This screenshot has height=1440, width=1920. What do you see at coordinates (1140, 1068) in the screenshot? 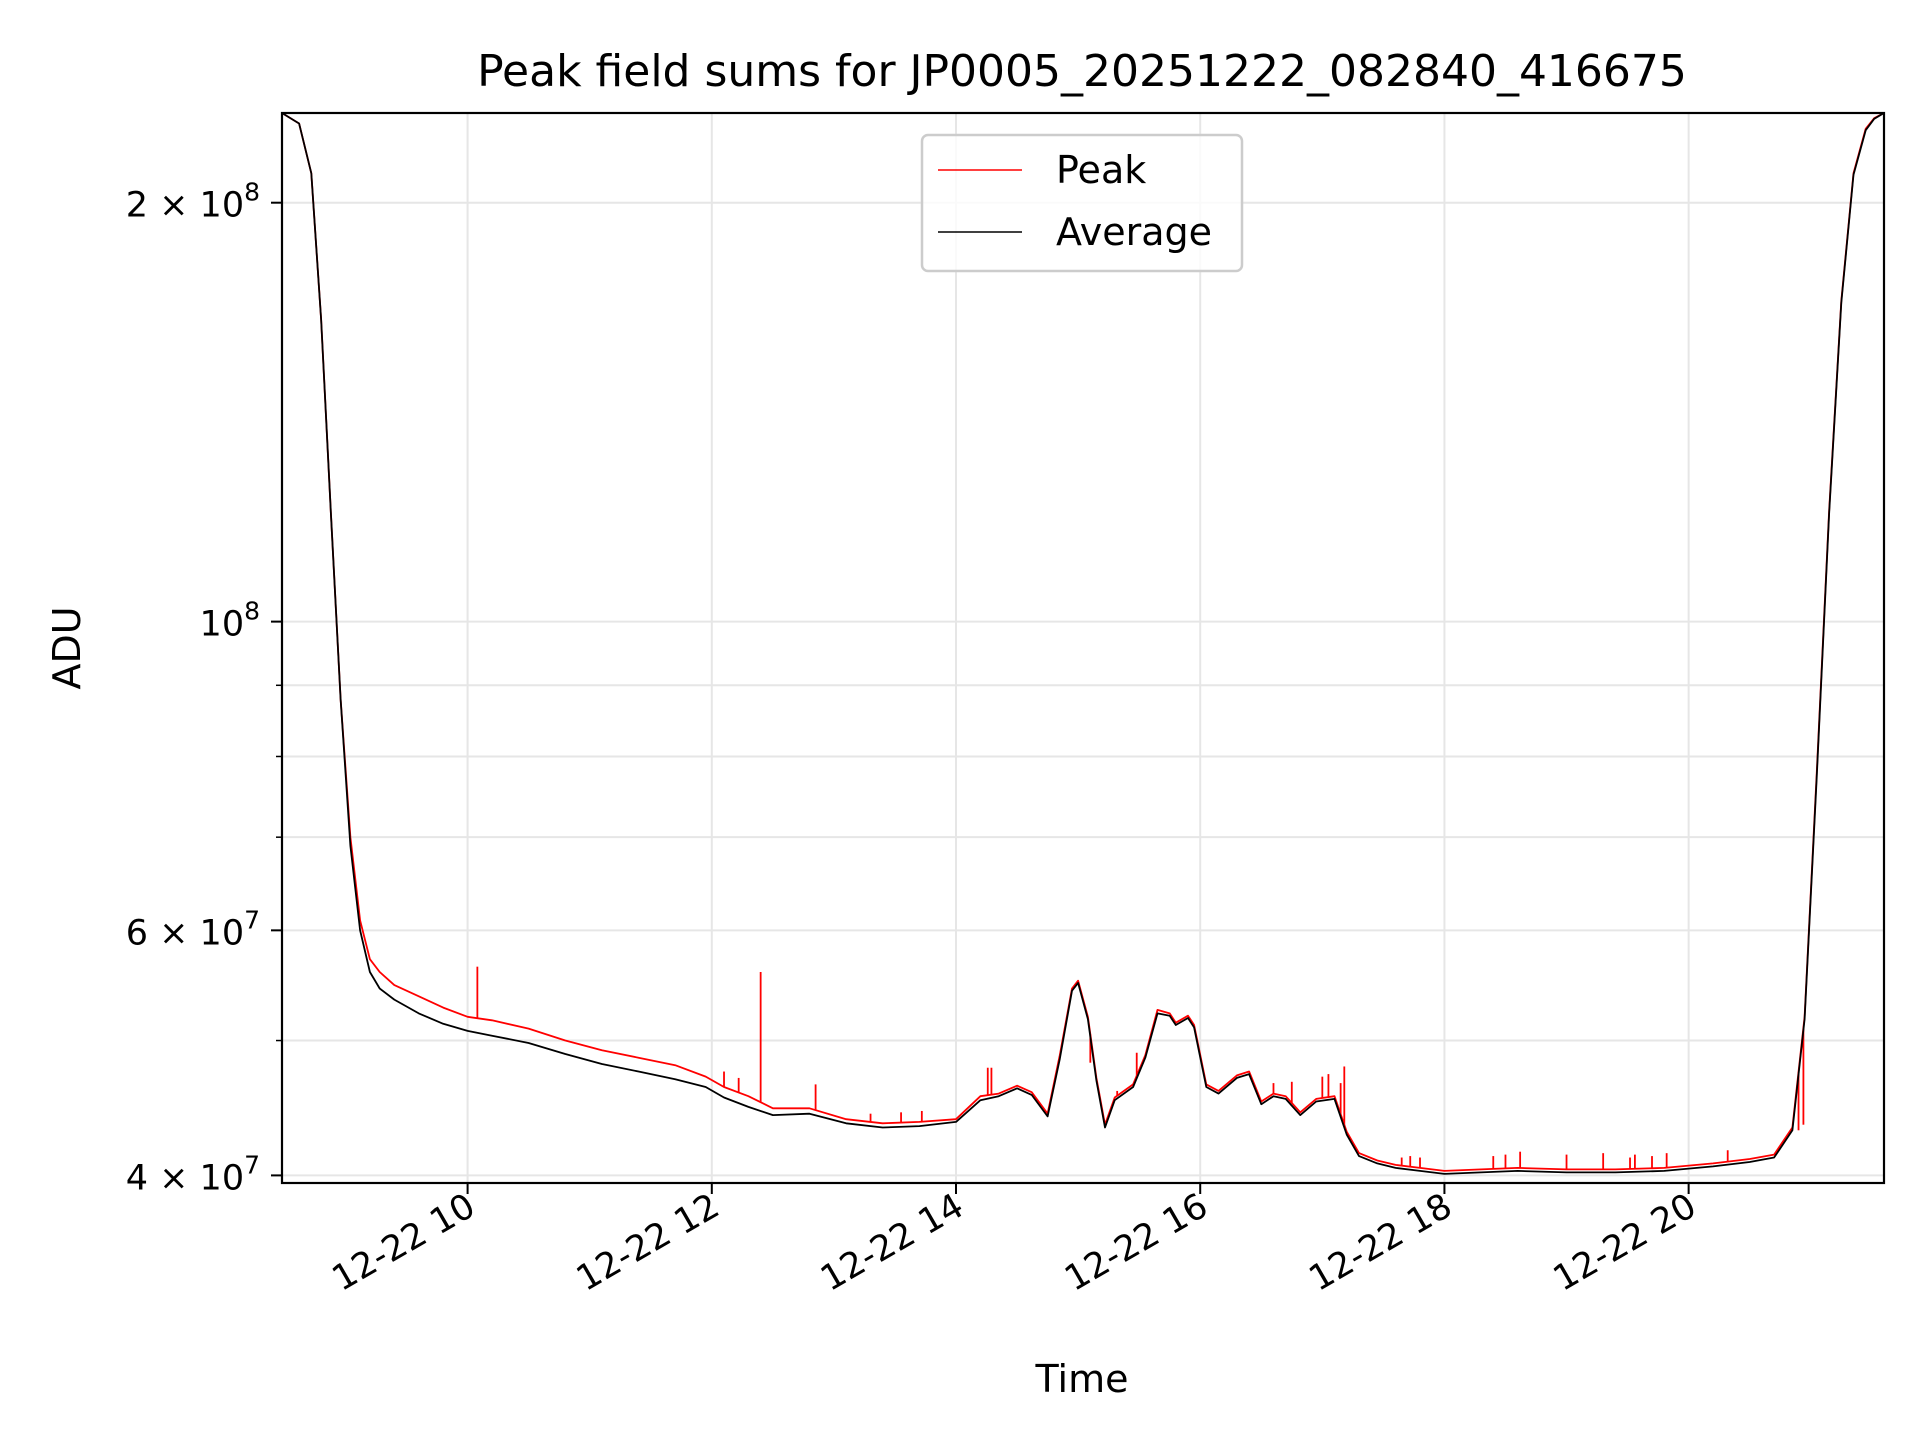
I see `peak-spikes` at bounding box center [1140, 1068].